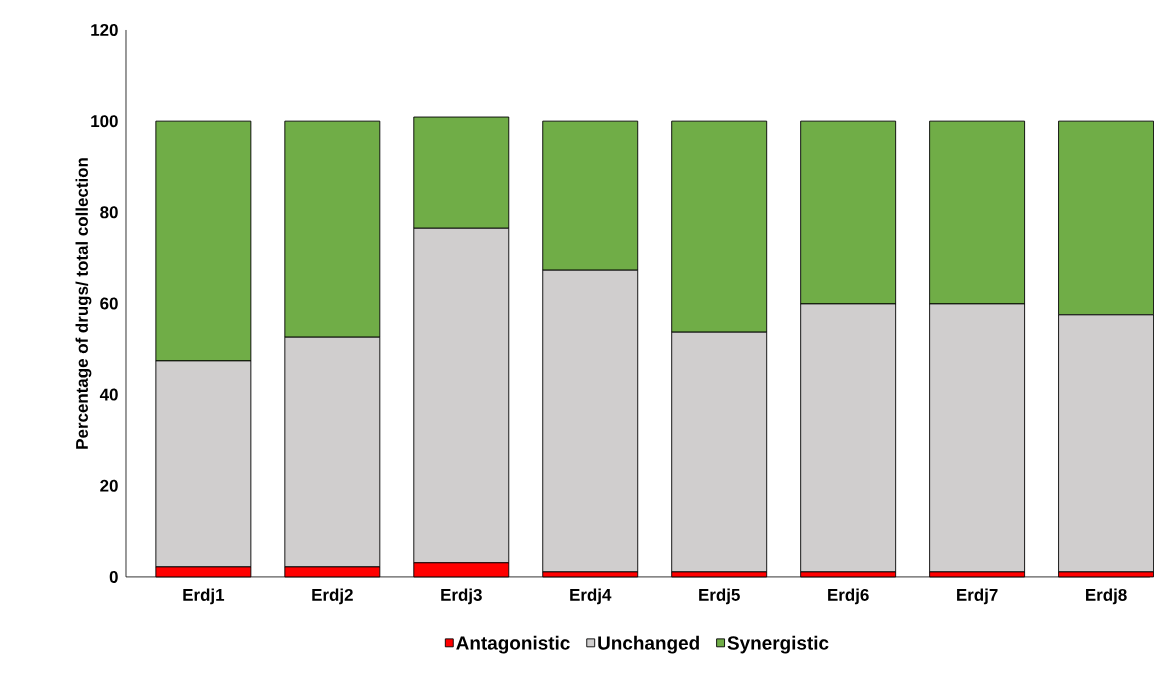  Describe the element at coordinates (109, 485) in the screenshot. I see `y-tick-label: 20` at that location.